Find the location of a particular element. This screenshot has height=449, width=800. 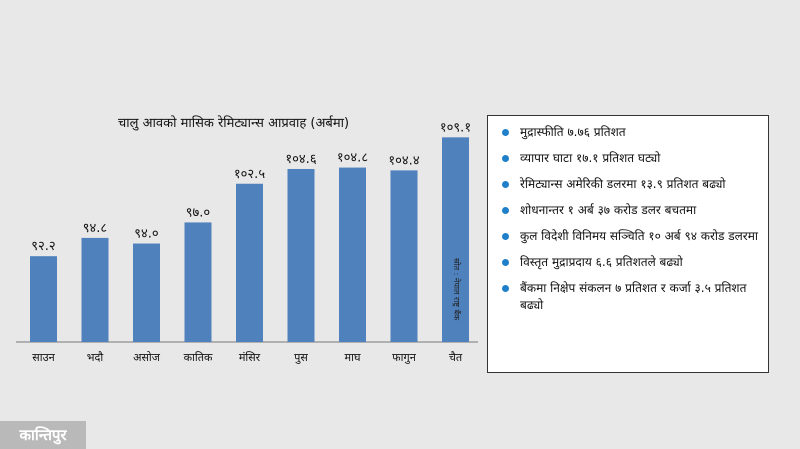

category-label-4: मंसिर is located at coordinates (250, 357).